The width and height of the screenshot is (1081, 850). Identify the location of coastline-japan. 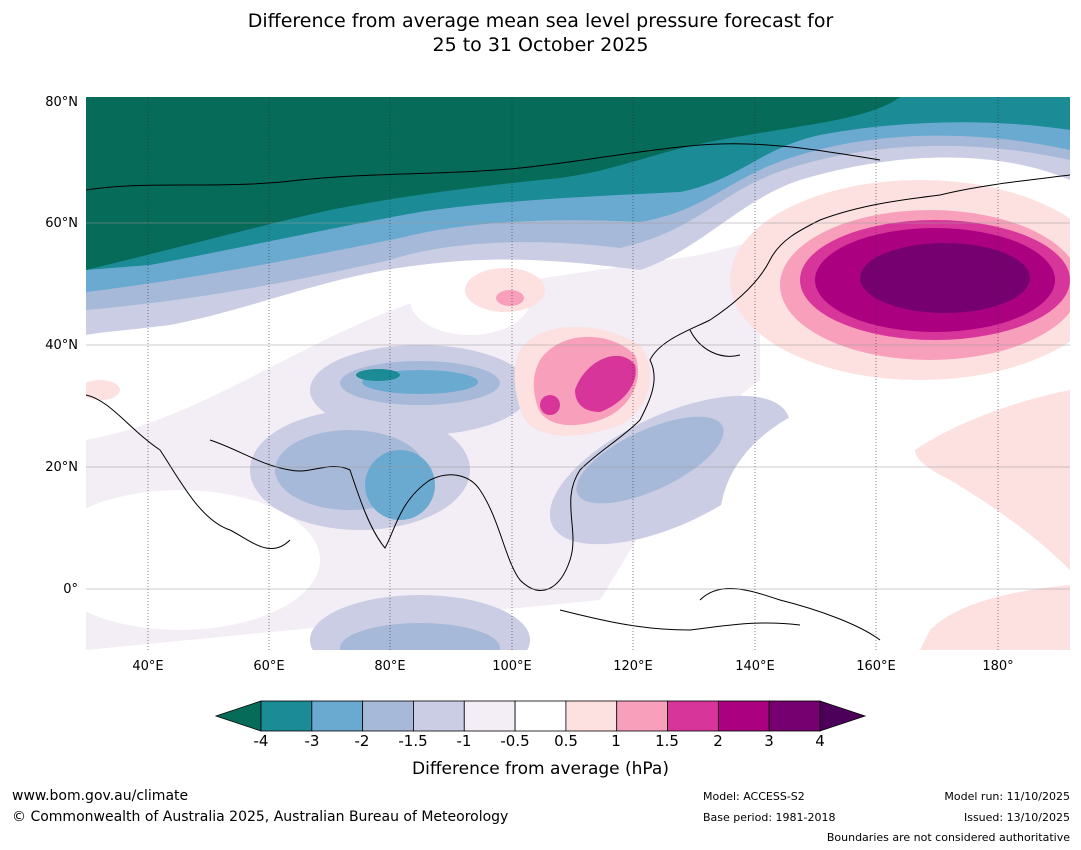
(715, 343).